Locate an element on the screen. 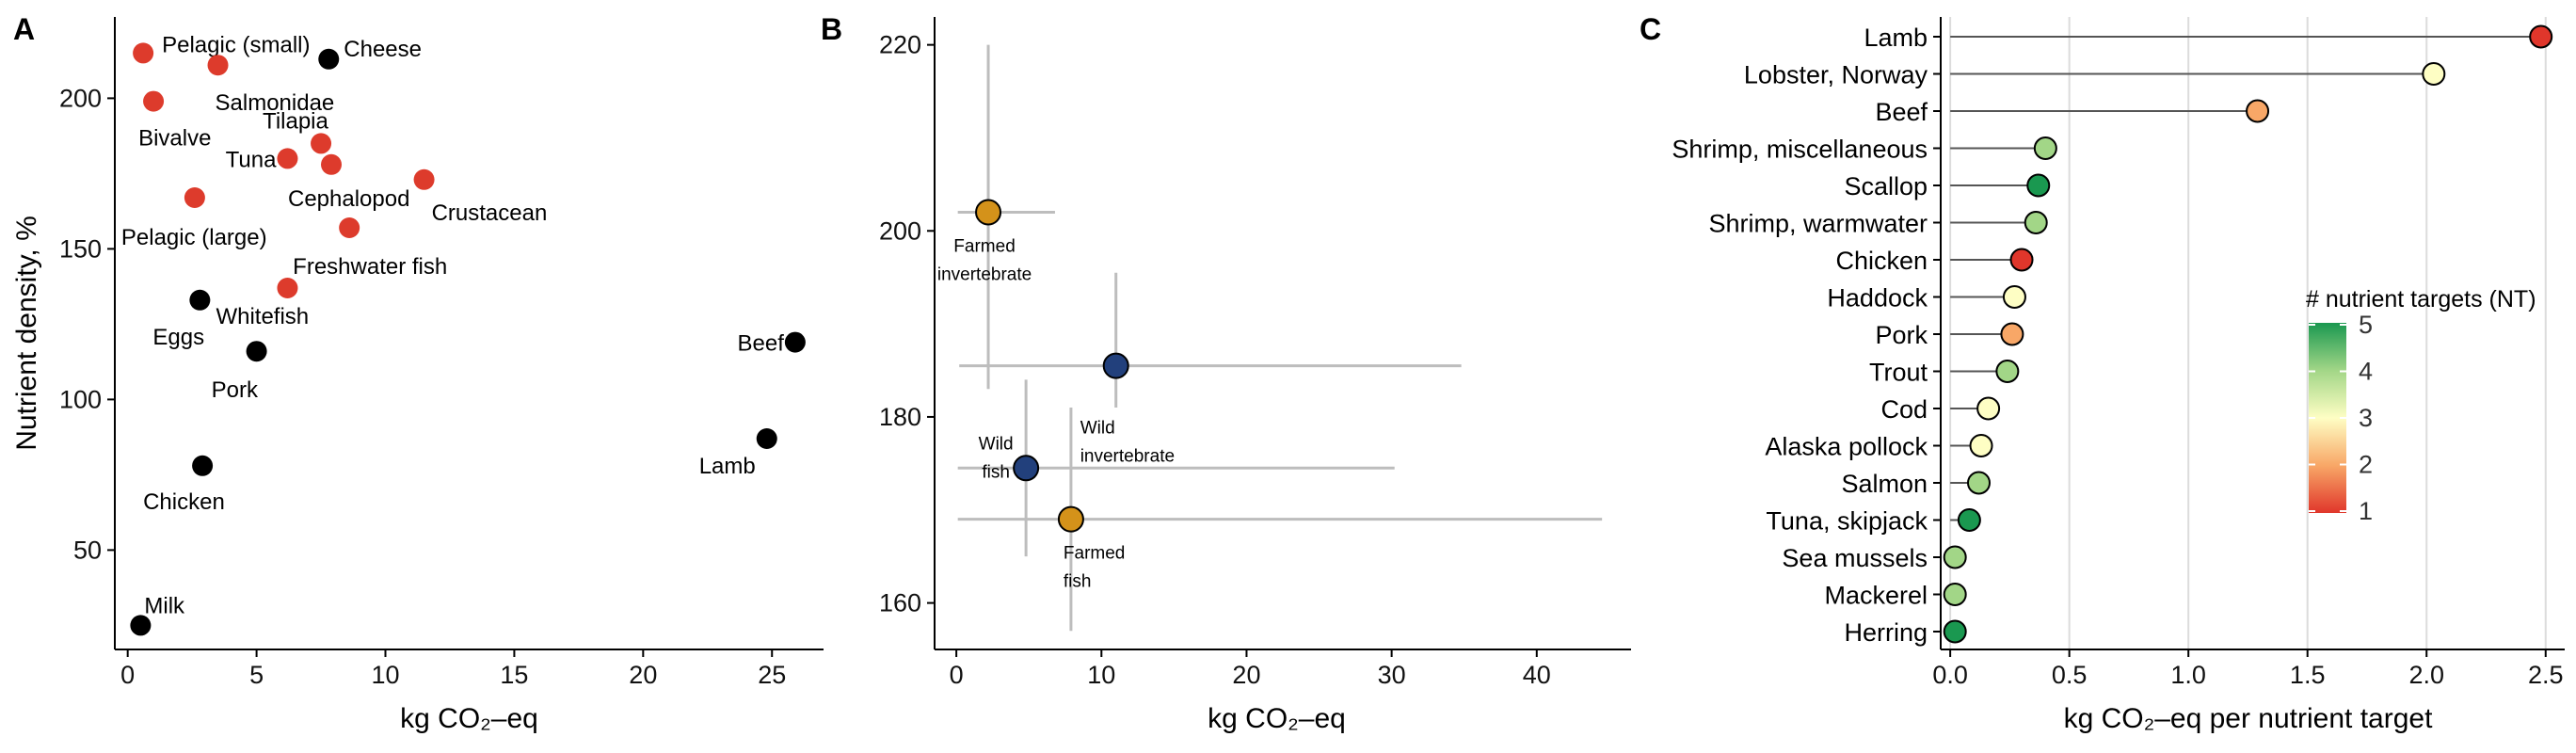  x-tick-label: 15 is located at coordinates (514, 675).